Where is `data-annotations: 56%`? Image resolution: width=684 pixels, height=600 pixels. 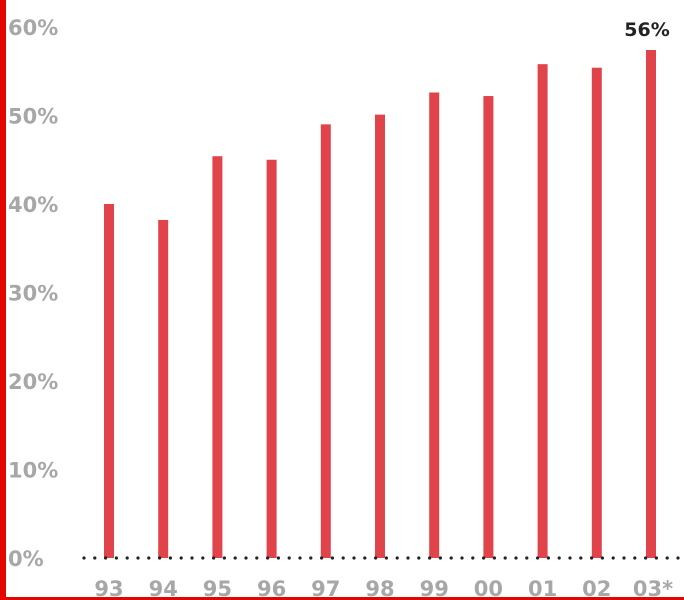
data-annotations: 56% is located at coordinates (646, 30).